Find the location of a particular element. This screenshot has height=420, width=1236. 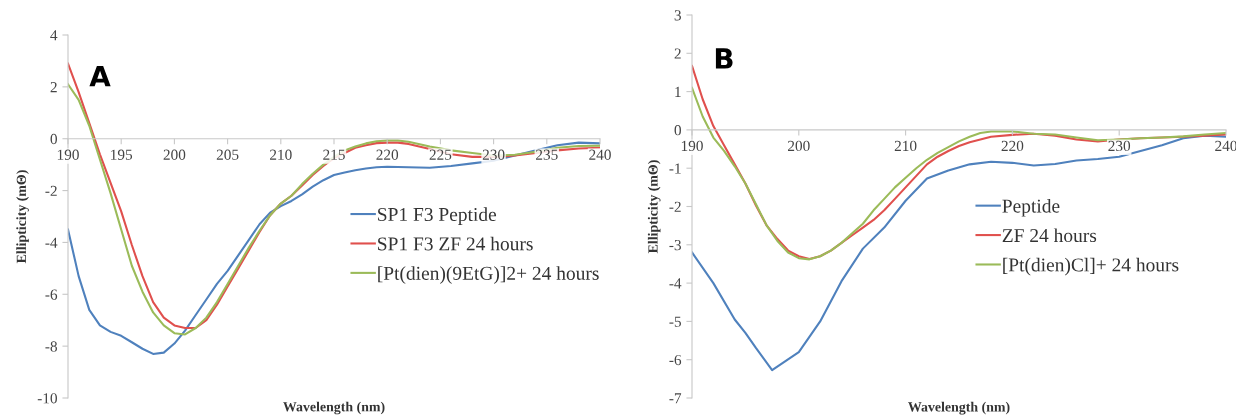

legend-label: ZF 24 hours is located at coordinates (1049, 235).